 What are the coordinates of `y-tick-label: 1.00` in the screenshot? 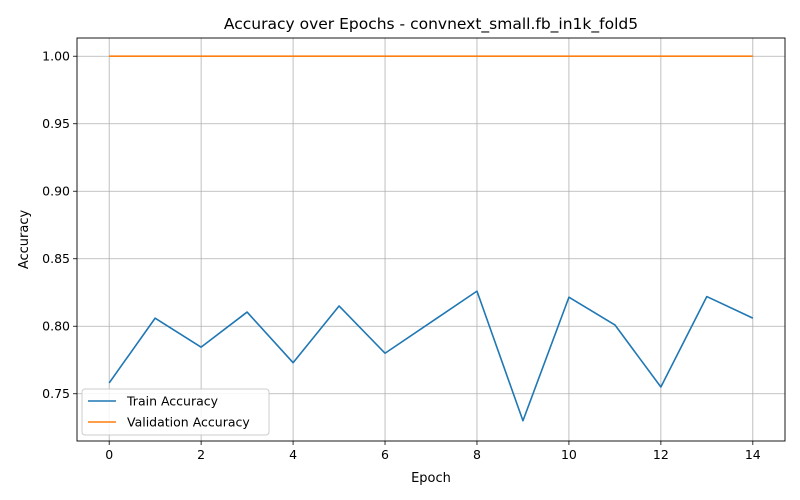 It's located at (56, 56).